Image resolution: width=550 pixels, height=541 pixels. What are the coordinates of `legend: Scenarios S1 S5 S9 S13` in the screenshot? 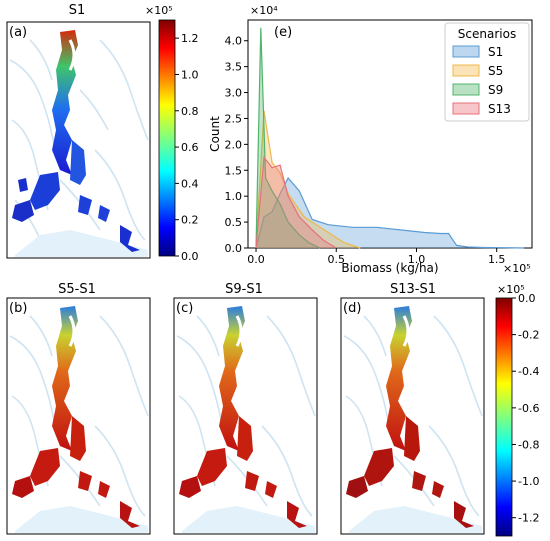 It's located at (487, 72).